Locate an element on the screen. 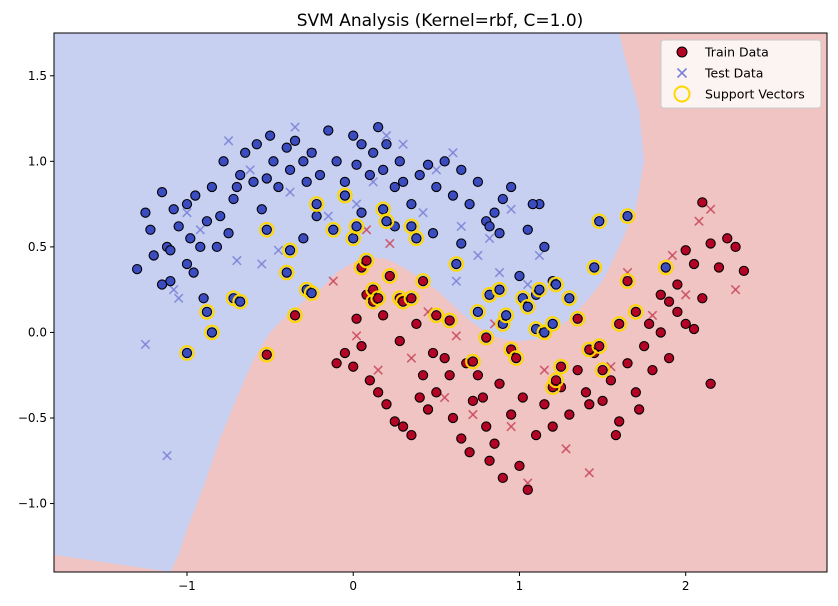  legend-support-marker is located at coordinates (682, 94).